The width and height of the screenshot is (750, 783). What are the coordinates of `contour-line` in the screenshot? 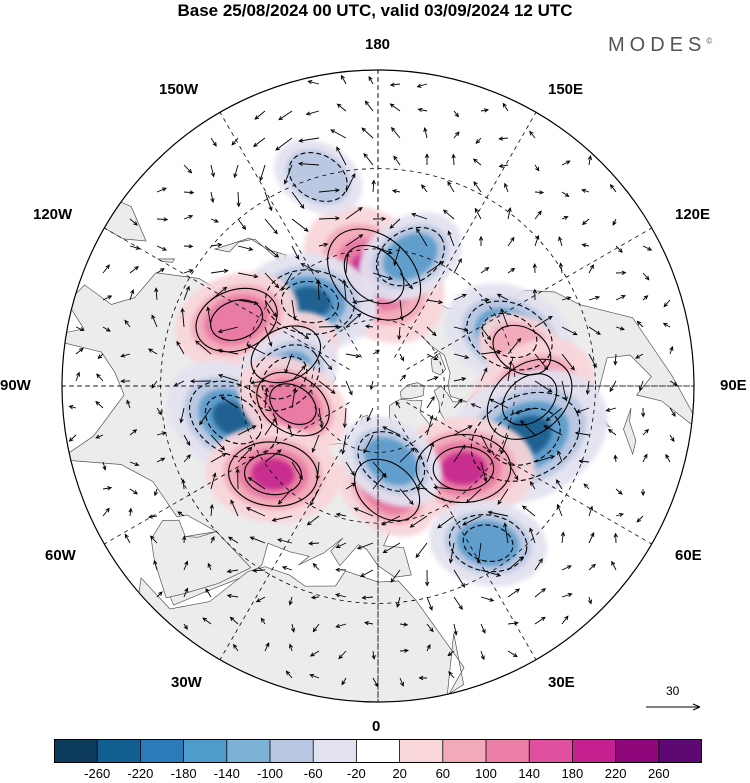 It's located at (310, 302).